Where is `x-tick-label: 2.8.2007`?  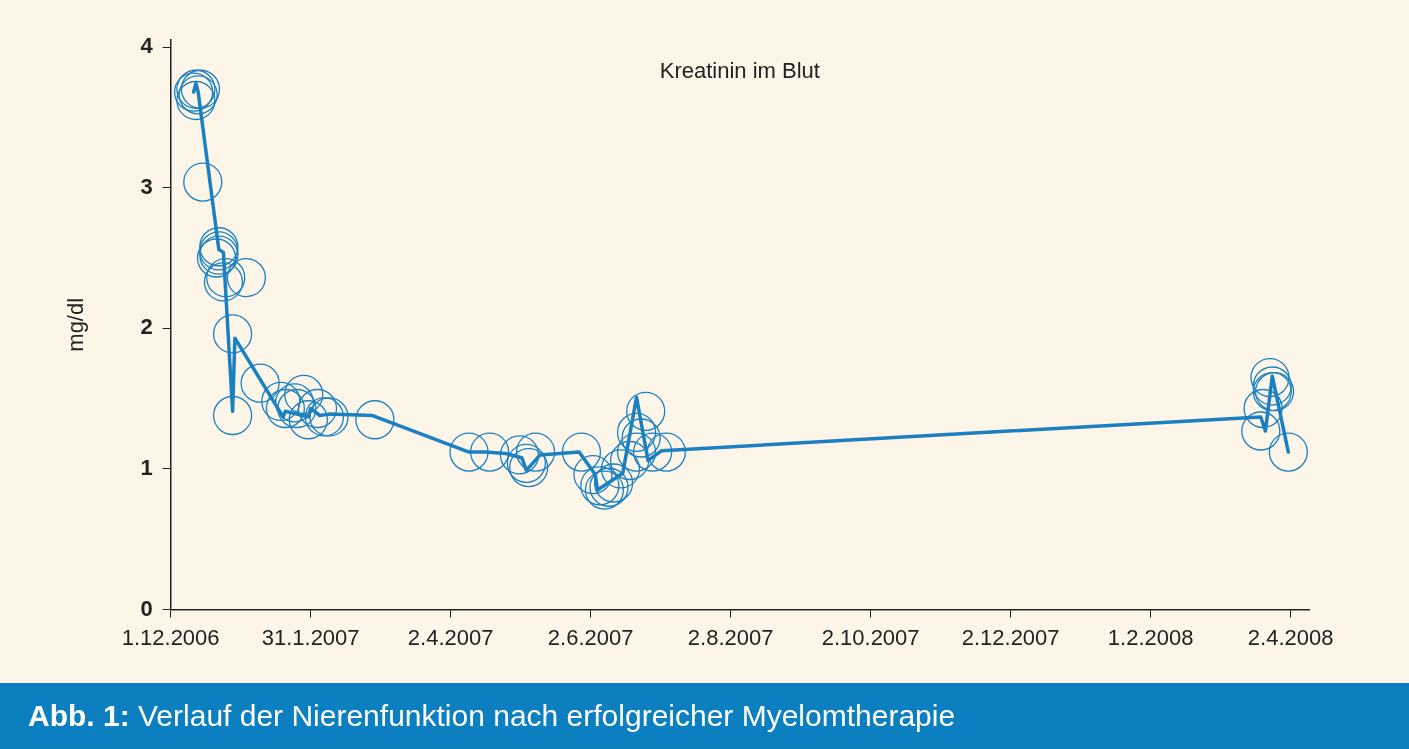
x-tick-label: 2.8.2007 is located at coordinates (730, 637).